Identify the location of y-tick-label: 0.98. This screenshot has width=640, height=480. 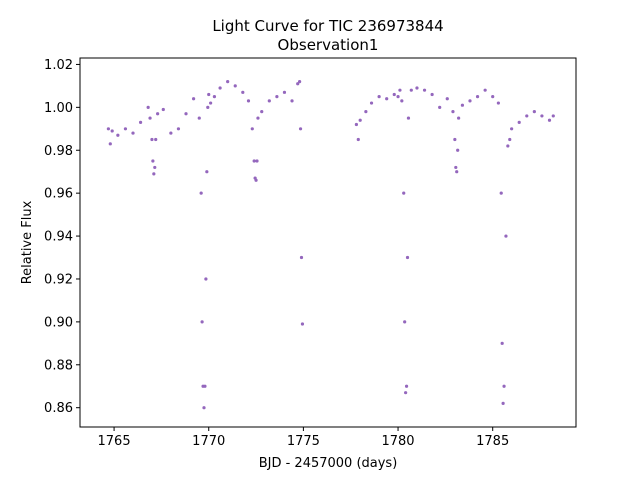
(58, 151).